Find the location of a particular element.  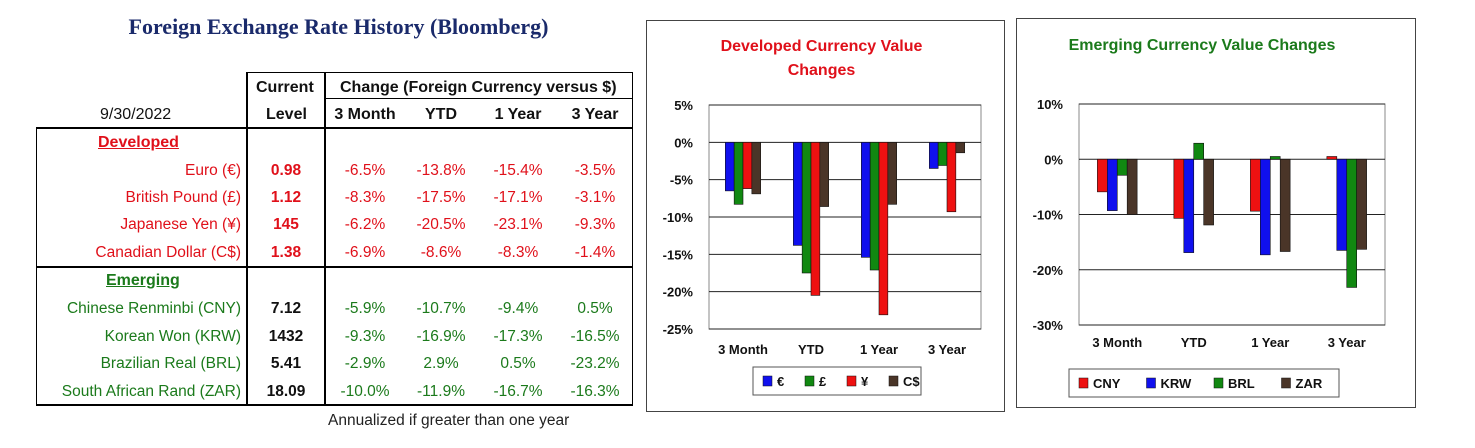

currency-name: Japanese Yen (¥) is located at coordinates (180, 224).